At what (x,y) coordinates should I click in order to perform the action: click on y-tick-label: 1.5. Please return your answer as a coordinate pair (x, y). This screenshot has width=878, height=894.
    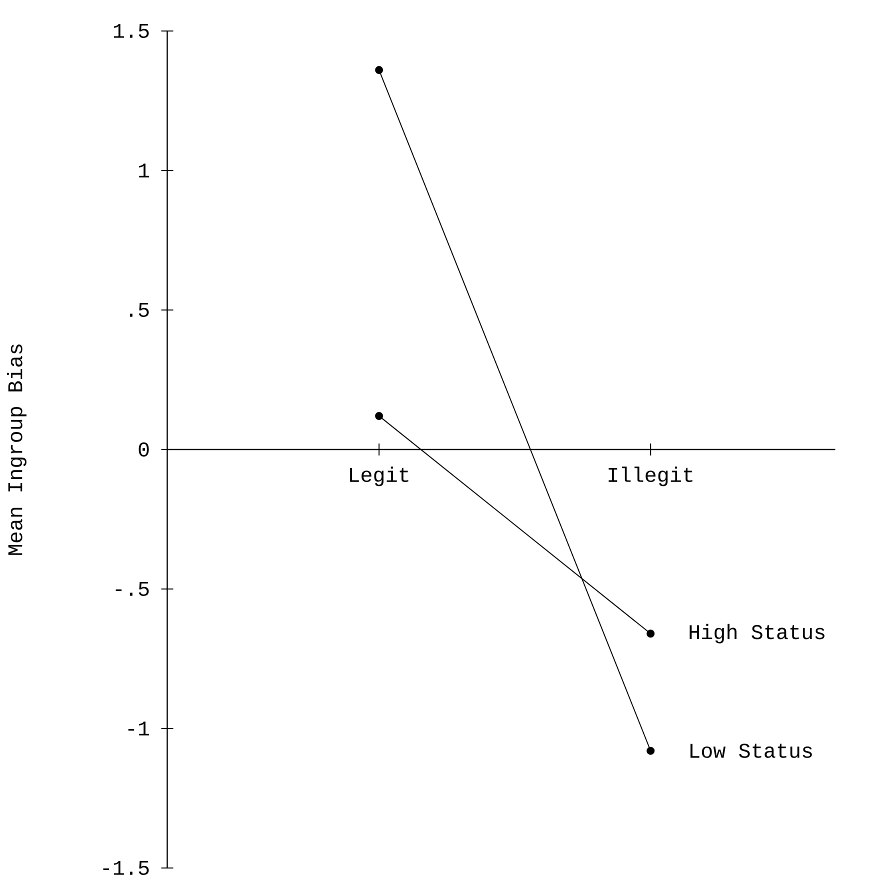
    Looking at the image, I should click on (131, 31).